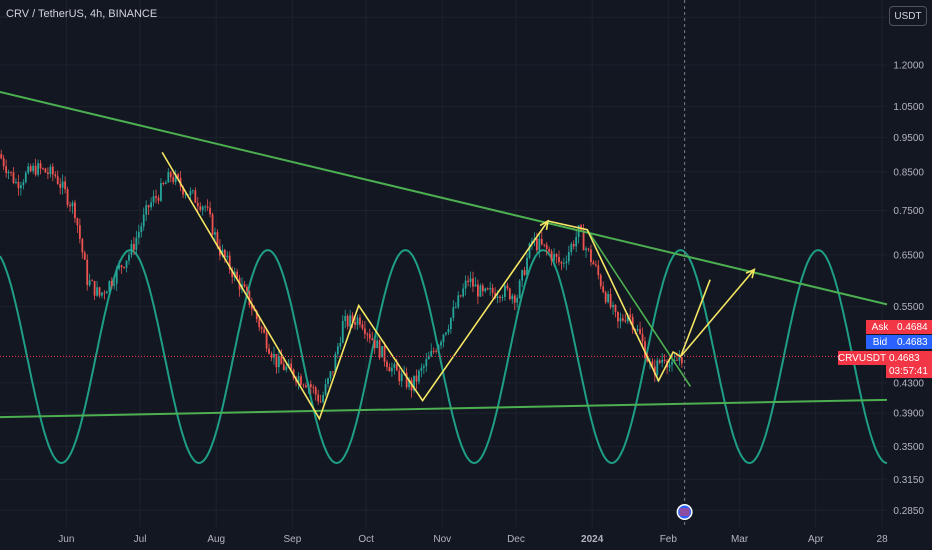 The width and height of the screenshot is (932, 550). What do you see at coordinates (442, 539) in the screenshot?
I see `x-tick-label: Nov` at bounding box center [442, 539].